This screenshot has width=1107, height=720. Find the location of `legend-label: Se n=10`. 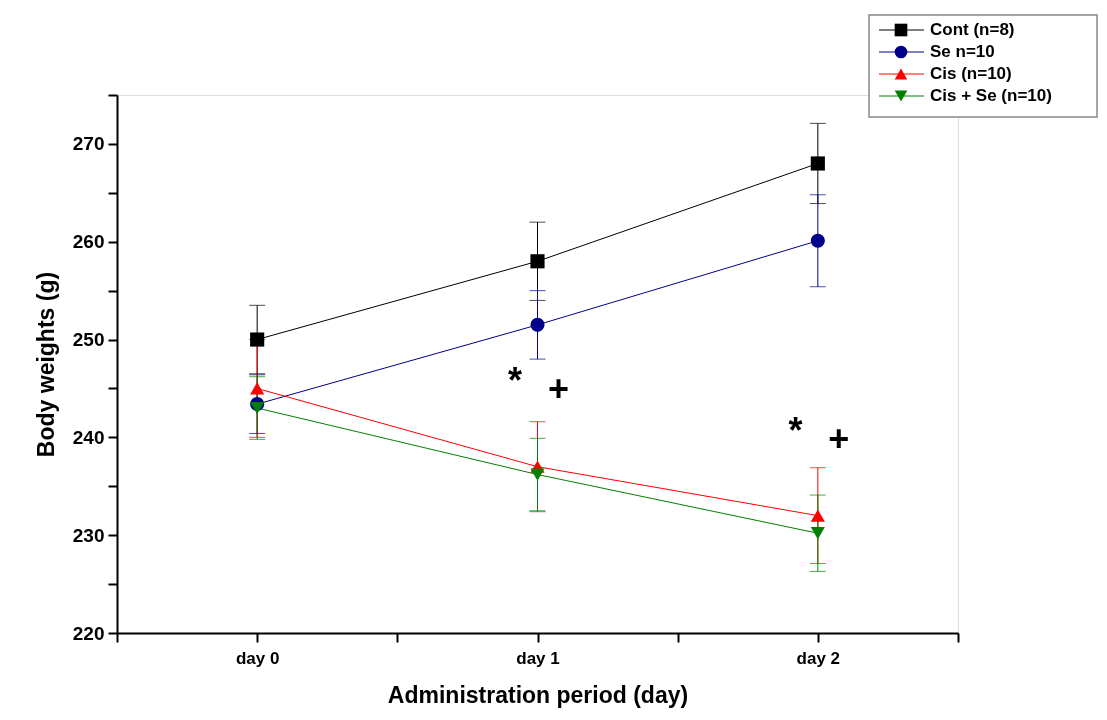

legend-label: Se n=10 is located at coordinates (962, 51).